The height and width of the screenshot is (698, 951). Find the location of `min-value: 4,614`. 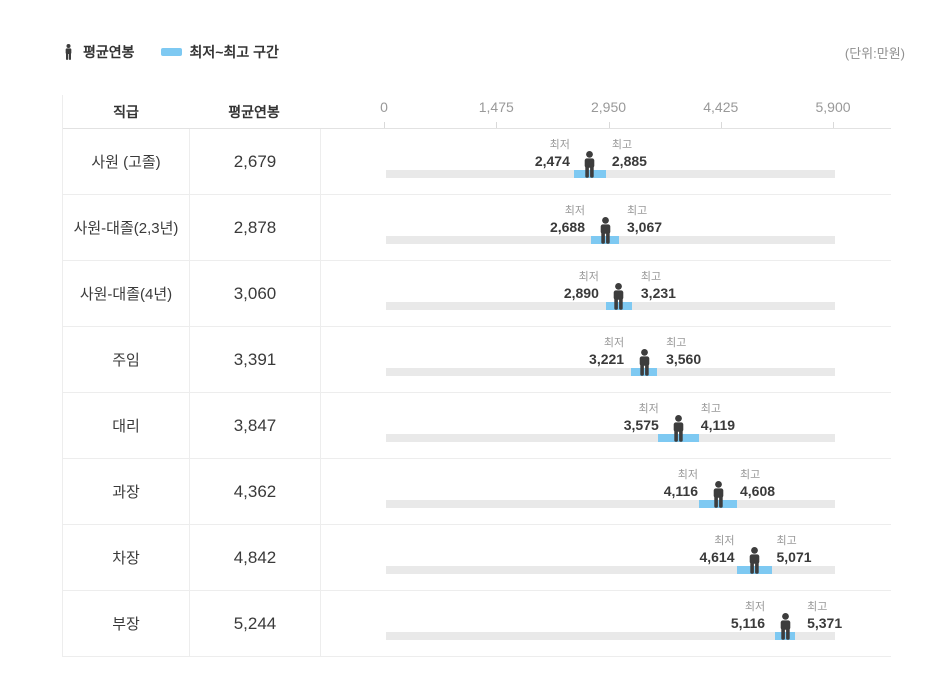

min-value: 4,614 is located at coordinates (717, 557).